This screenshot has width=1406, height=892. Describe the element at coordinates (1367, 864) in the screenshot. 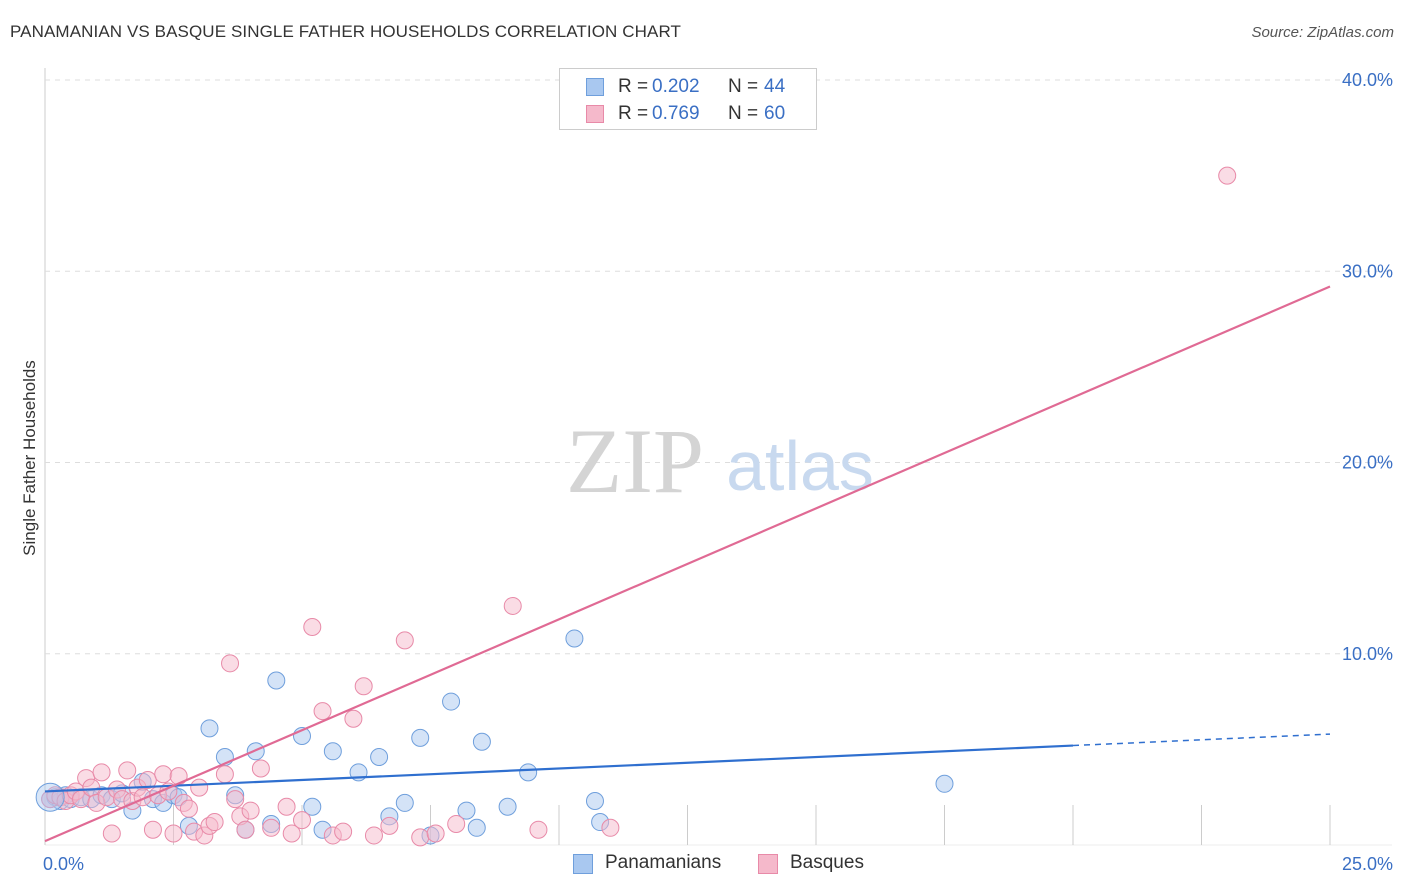

I see `x-tick-label: 25.0%` at that location.